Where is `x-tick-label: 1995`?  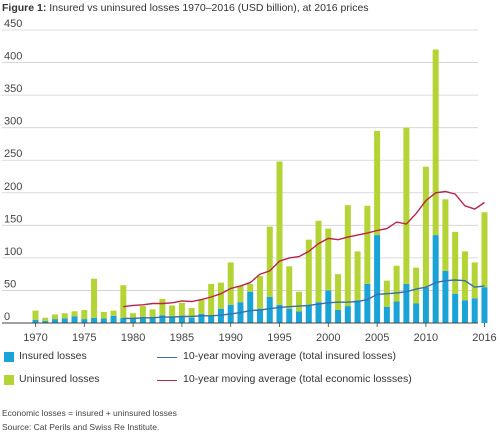 x-tick-label: 1995 is located at coordinates (279, 338).